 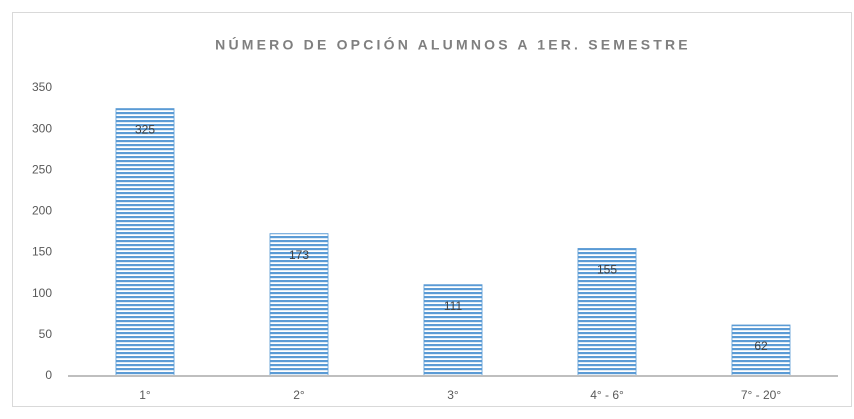 What do you see at coordinates (42, 293) in the screenshot?
I see `y-tick-label: 100` at bounding box center [42, 293].